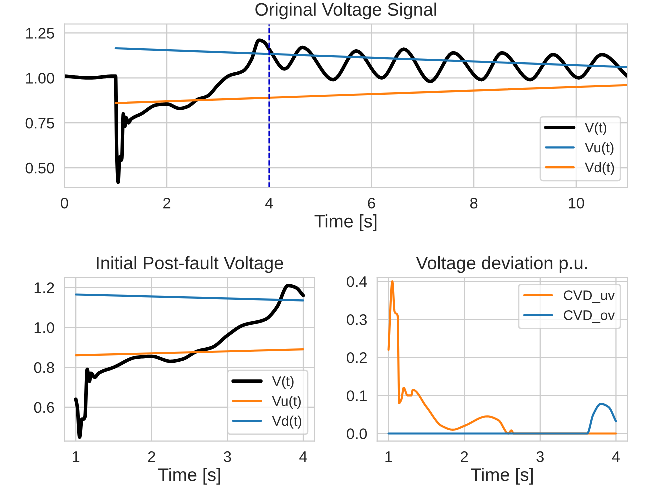 The image size is (647, 485). What do you see at coordinates (40, 33) in the screenshot?
I see `y-tick-label: 1.25` at bounding box center [40, 33].